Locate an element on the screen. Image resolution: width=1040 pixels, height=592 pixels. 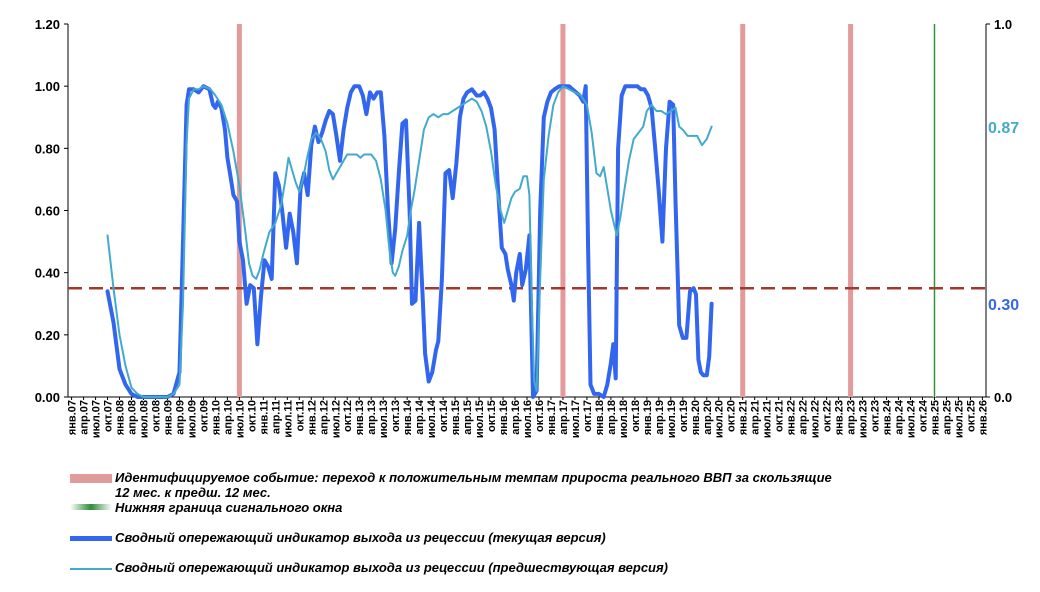
x-tick-label: окт.19 is located at coordinates (684, 416).